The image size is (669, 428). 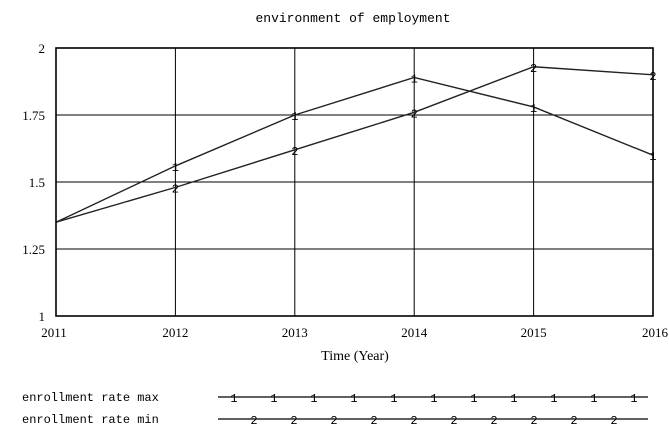 What do you see at coordinates (90, 420) in the screenshot?
I see `legend-label: enrollment rate min` at bounding box center [90, 420].